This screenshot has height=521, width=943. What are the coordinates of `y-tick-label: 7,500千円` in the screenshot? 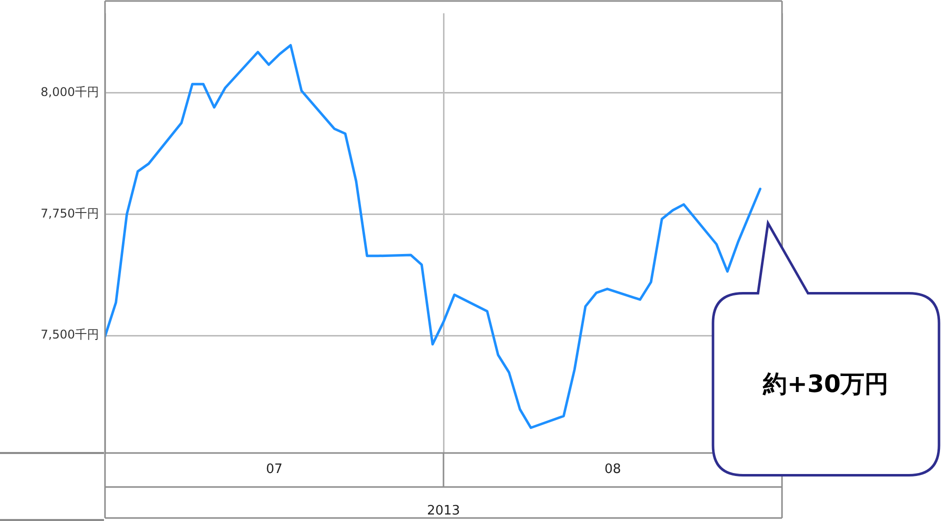 It's located at (69, 335).